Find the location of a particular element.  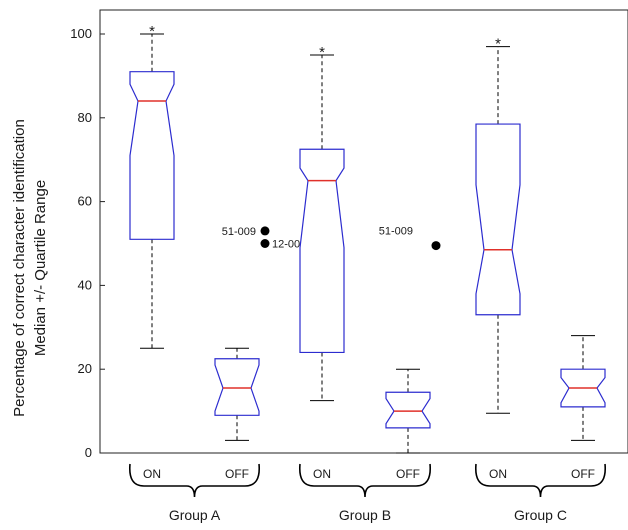

group-c-off-condition-label: OFF is located at coordinates (583, 474).